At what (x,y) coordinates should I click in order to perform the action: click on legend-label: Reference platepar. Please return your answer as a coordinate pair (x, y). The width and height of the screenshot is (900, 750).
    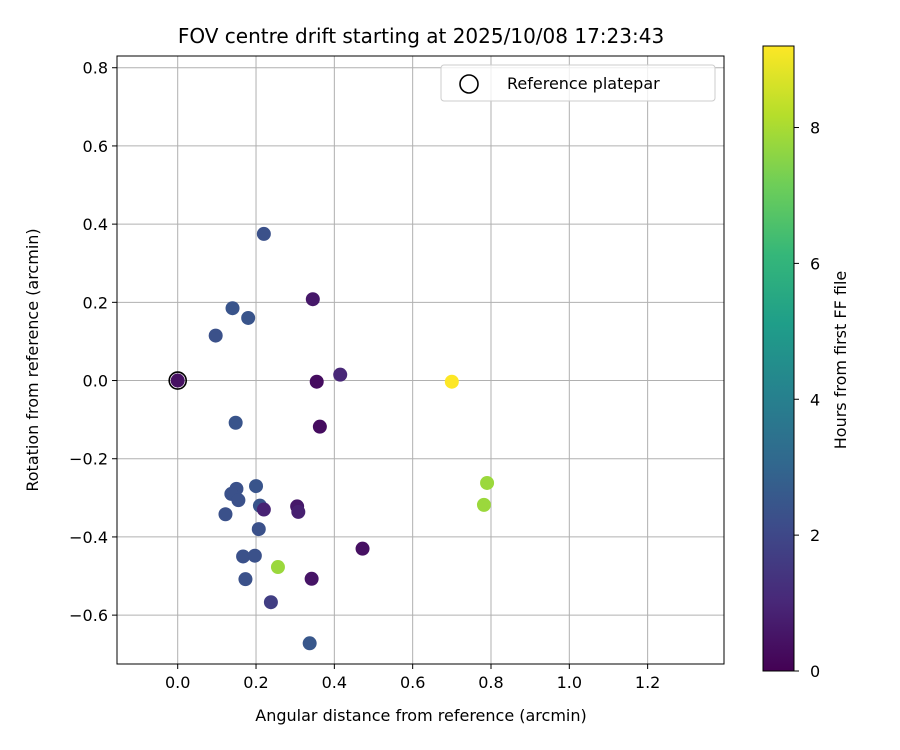
    Looking at the image, I should click on (583, 83).